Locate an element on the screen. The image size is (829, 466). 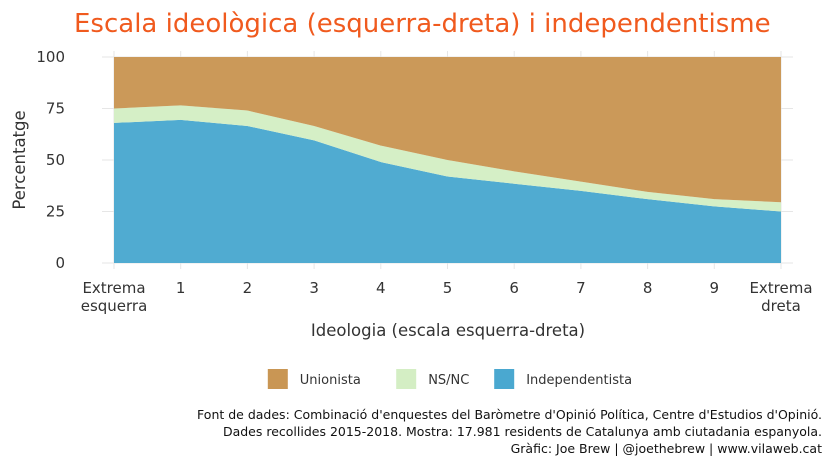
legend-label: NS/NC is located at coordinates (448, 380).